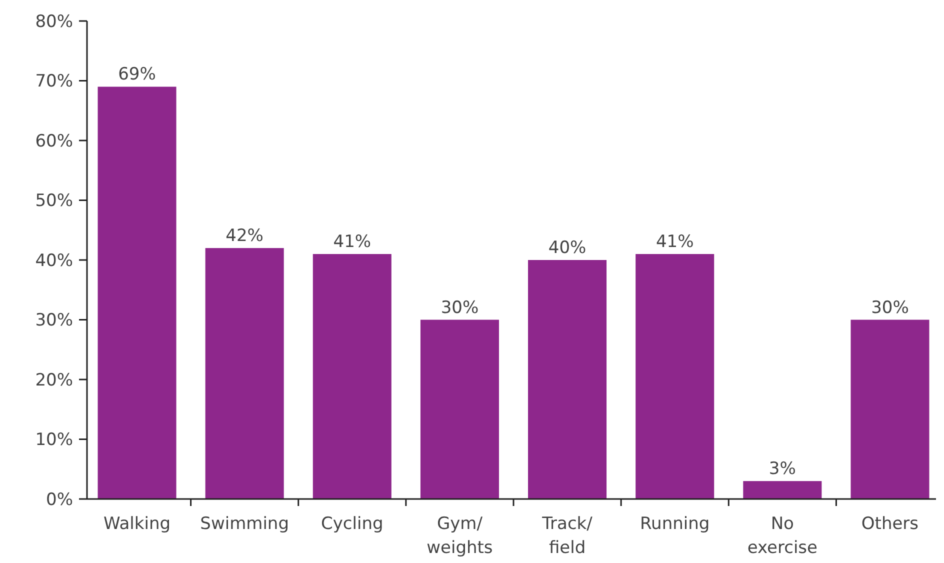 This screenshot has width=944, height=563. Describe the element at coordinates (54, 380) in the screenshot. I see `y-tick-label: 20%` at that location.